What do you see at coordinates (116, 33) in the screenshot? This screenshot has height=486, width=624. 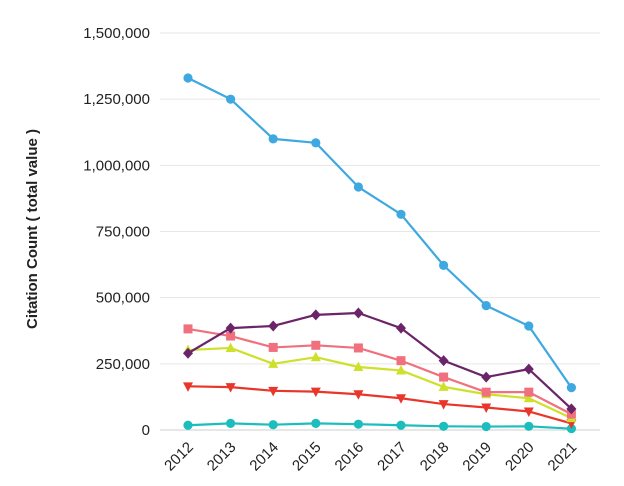 I see `y-tick-label: 1,500,000` at bounding box center [116, 33].